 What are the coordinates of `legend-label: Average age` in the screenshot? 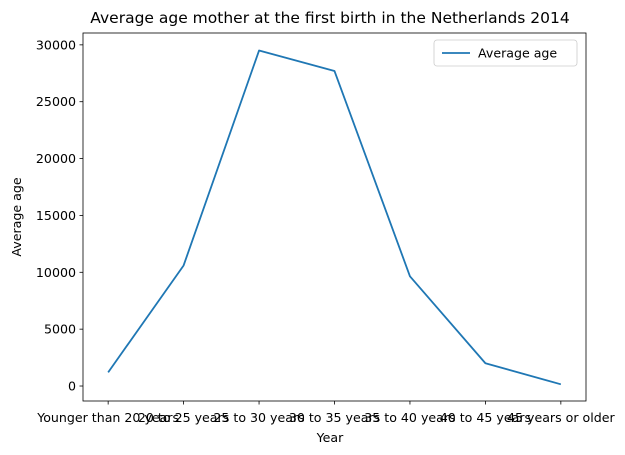 It's located at (517, 53).